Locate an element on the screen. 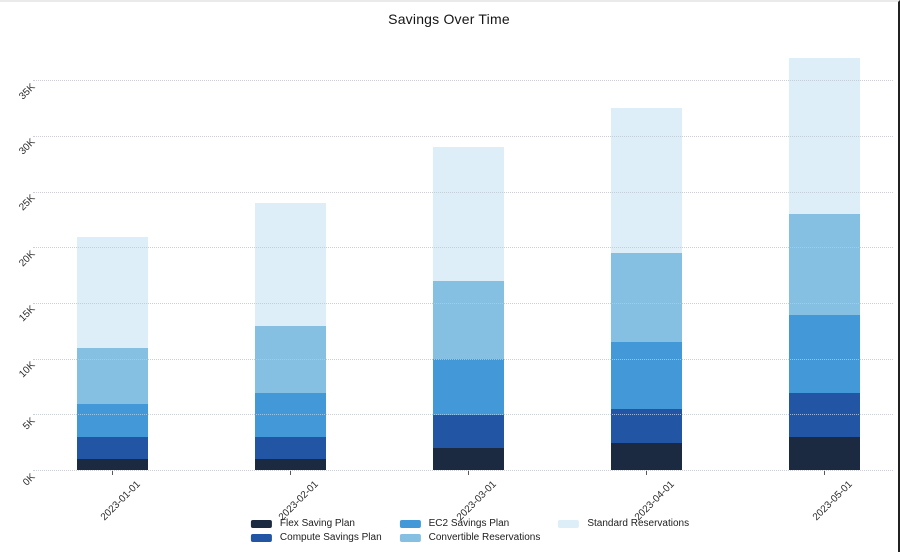 The width and height of the screenshot is (900, 552). legend-item-compute-savings-plan: Compute Savings Plan is located at coordinates (316, 537).